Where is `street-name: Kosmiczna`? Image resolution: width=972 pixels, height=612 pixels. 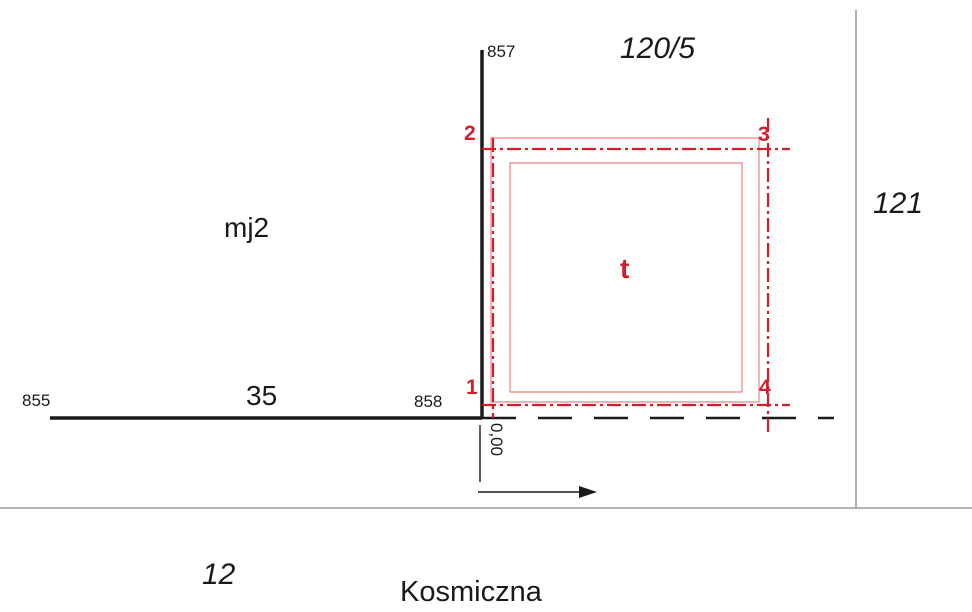
street-name: Kosmiczna is located at coordinates (471, 592).